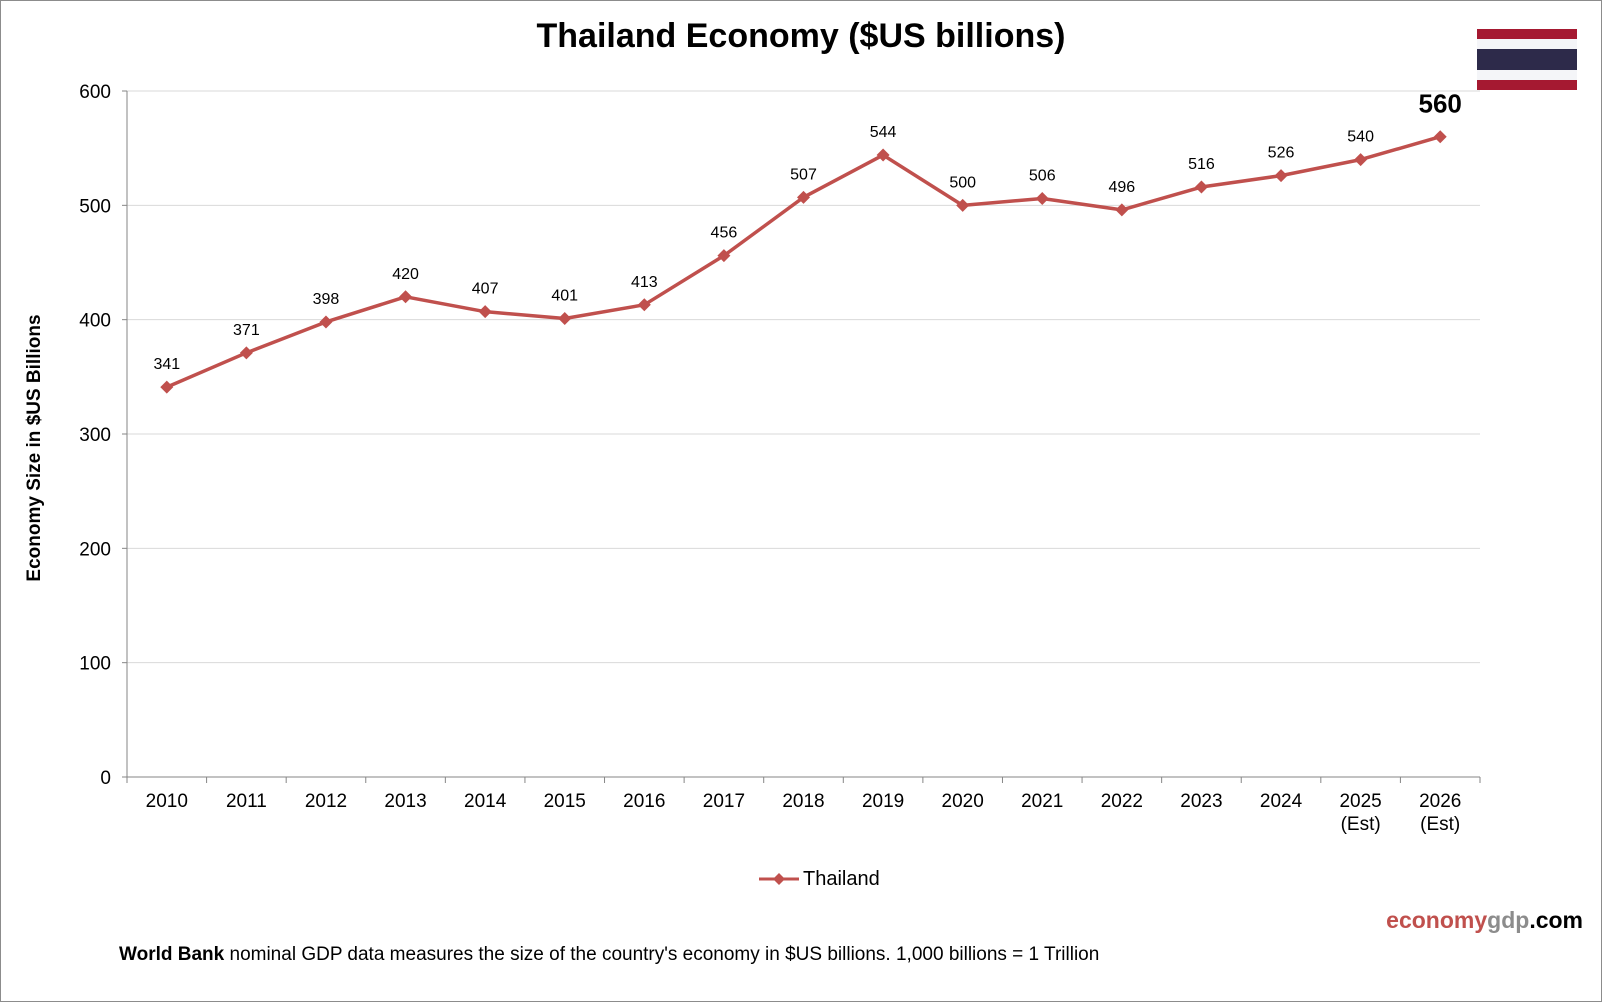  I want to click on legend: Thailand, so click(819, 879).